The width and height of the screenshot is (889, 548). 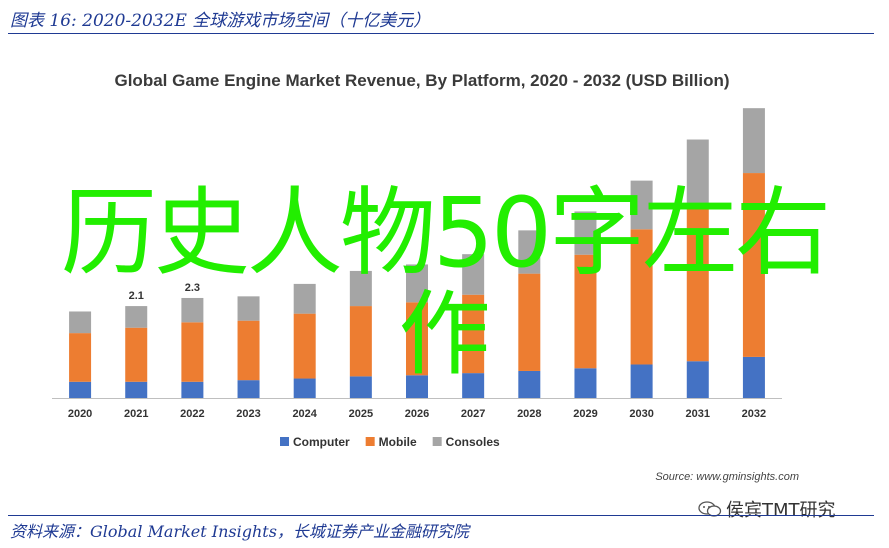 I want to click on legend-label-mobile: Mobile, so click(x=398, y=442).